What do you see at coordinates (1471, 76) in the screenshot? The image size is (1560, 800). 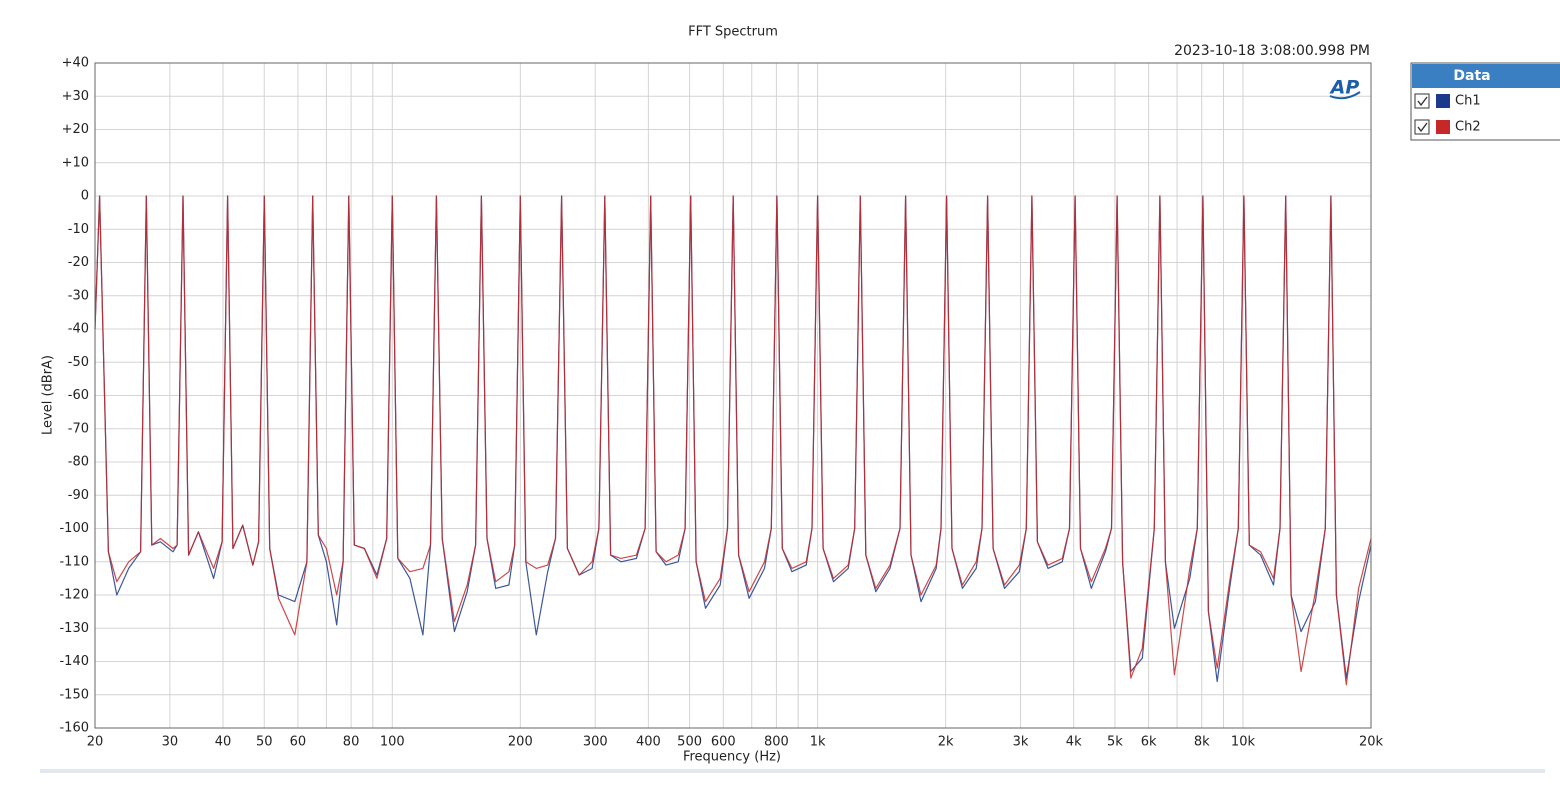 I see `legend-title: Data` at bounding box center [1471, 76].